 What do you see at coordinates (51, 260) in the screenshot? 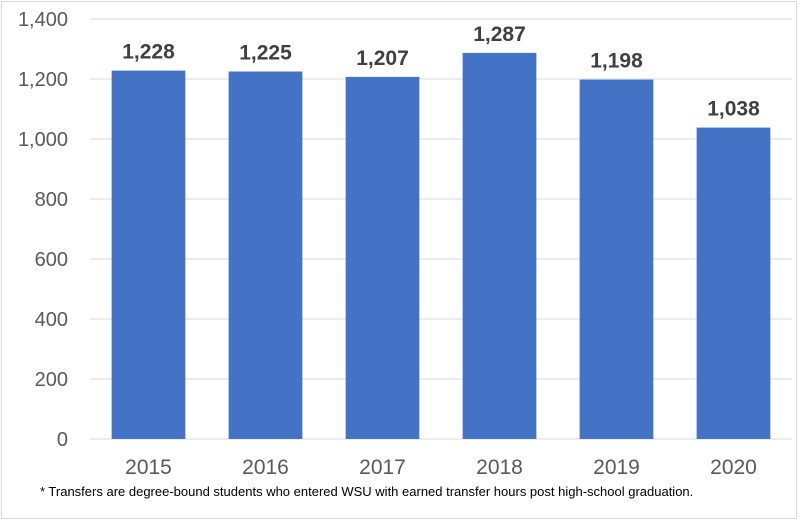
I see `y-tick-label: 600` at bounding box center [51, 260].